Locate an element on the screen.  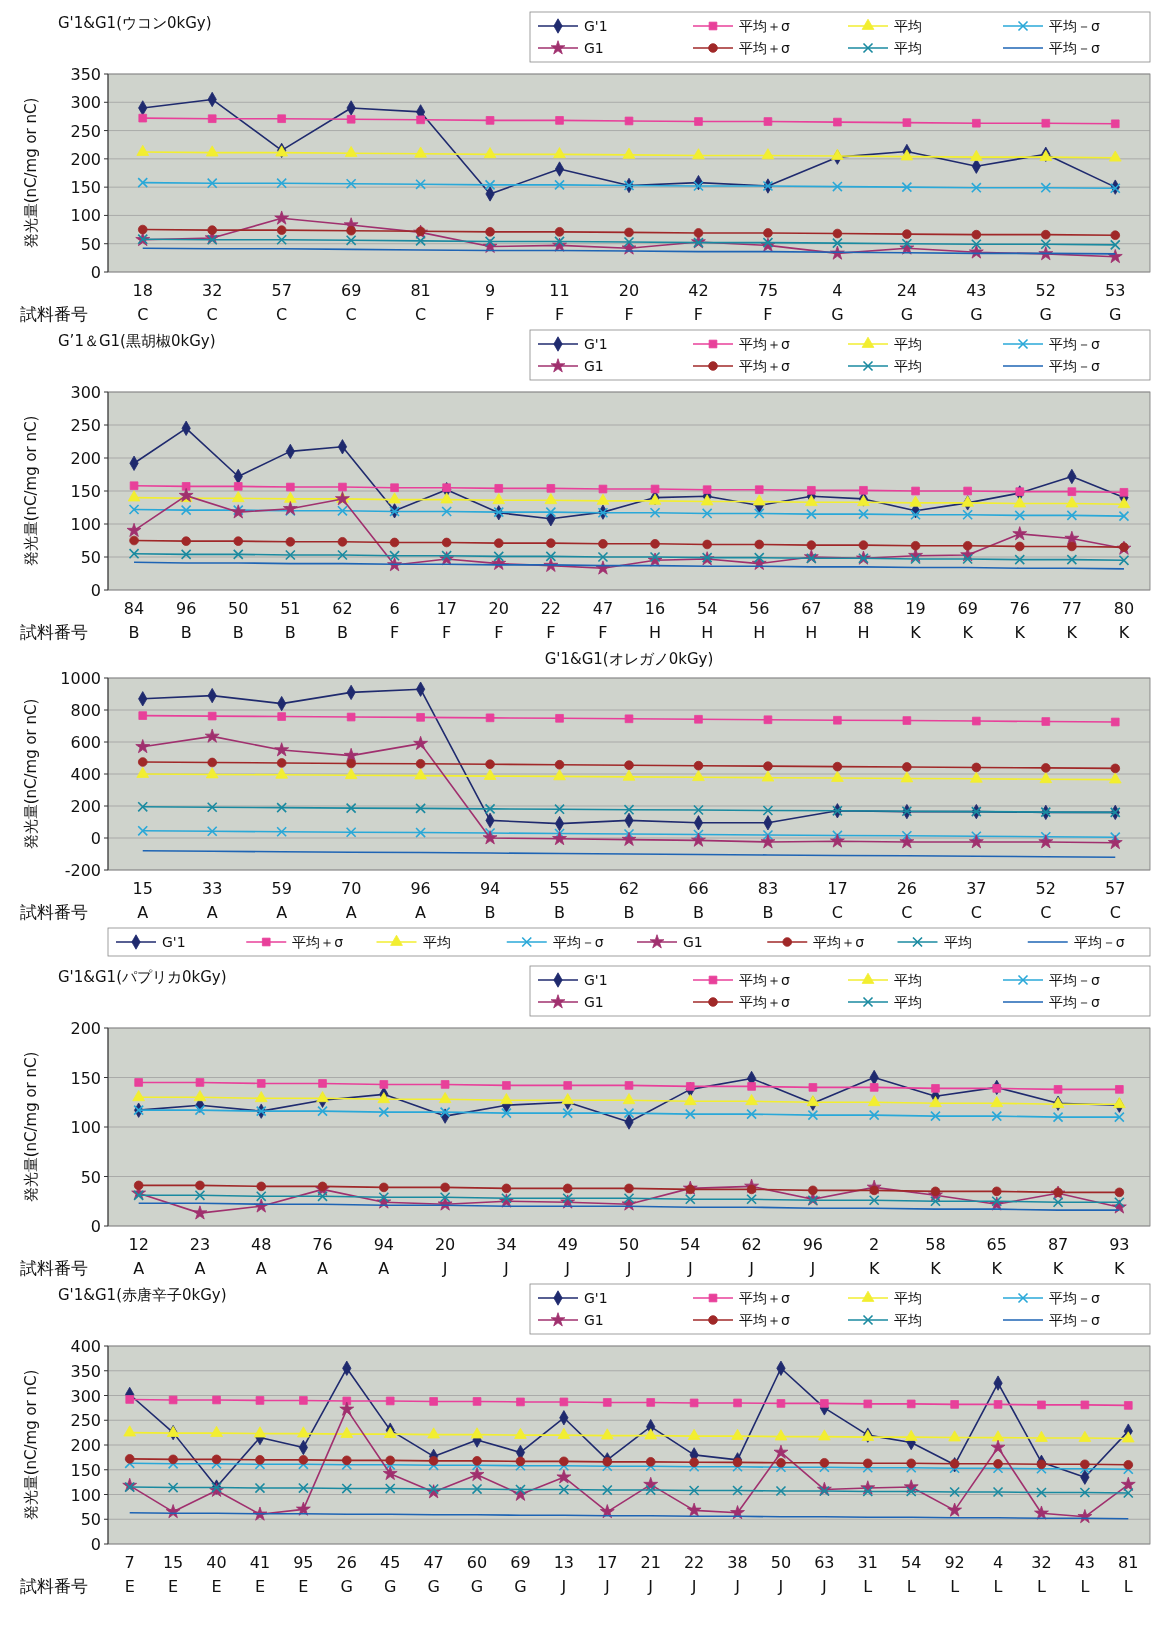
x-tick-label: 96 B is located at coordinates (186, 620).